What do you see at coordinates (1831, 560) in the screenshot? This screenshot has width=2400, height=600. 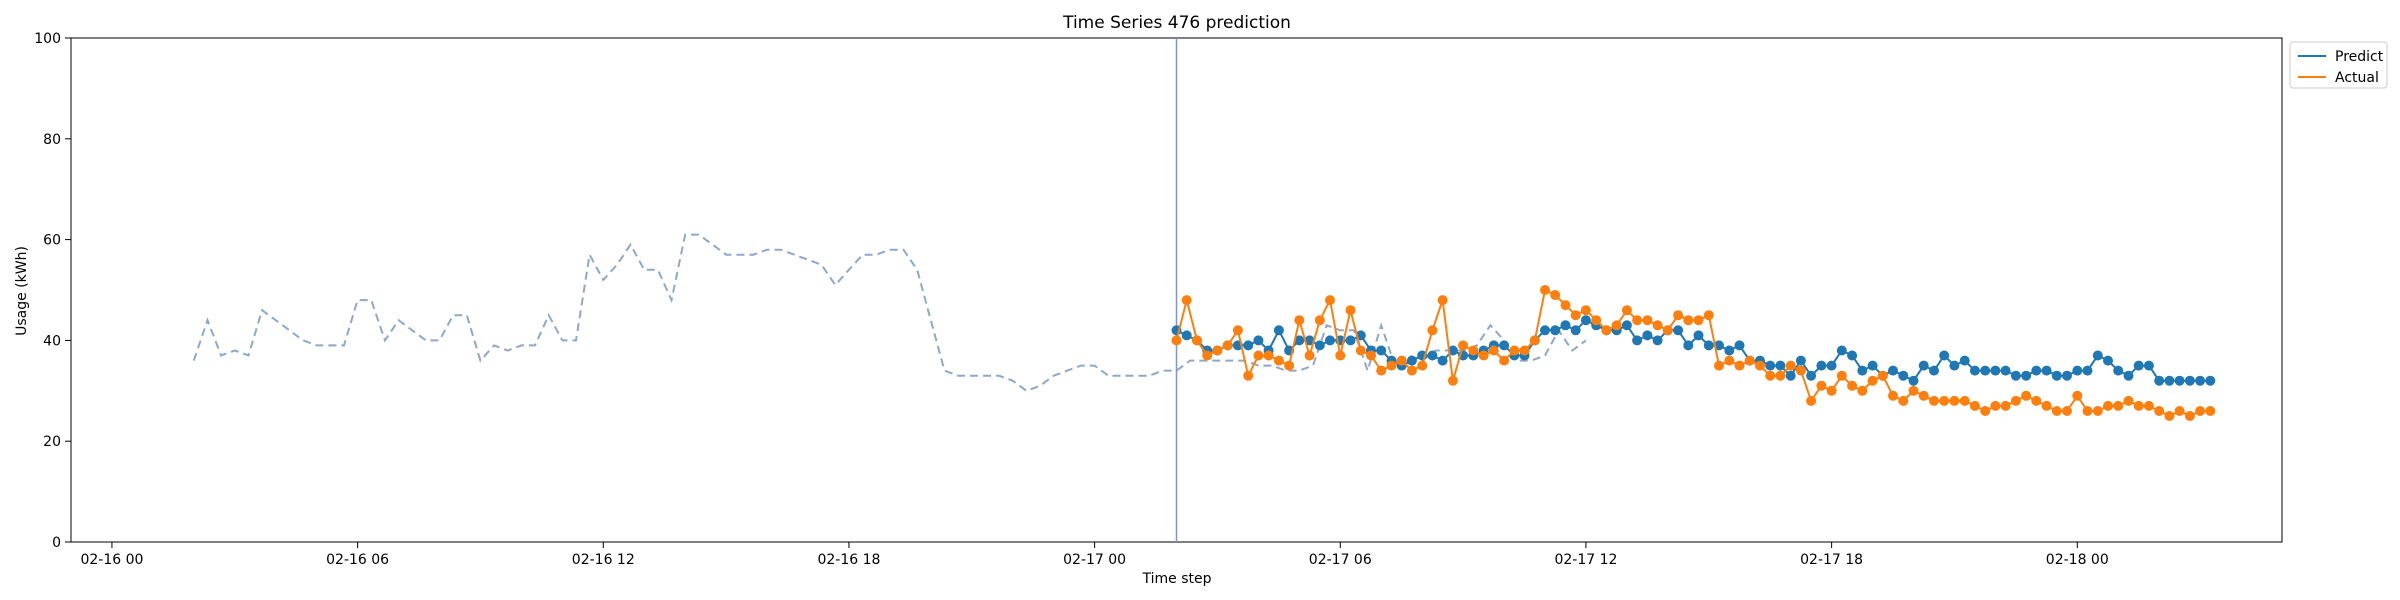 I see `x-tick-label: 02-17 18` at bounding box center [1831, 560].